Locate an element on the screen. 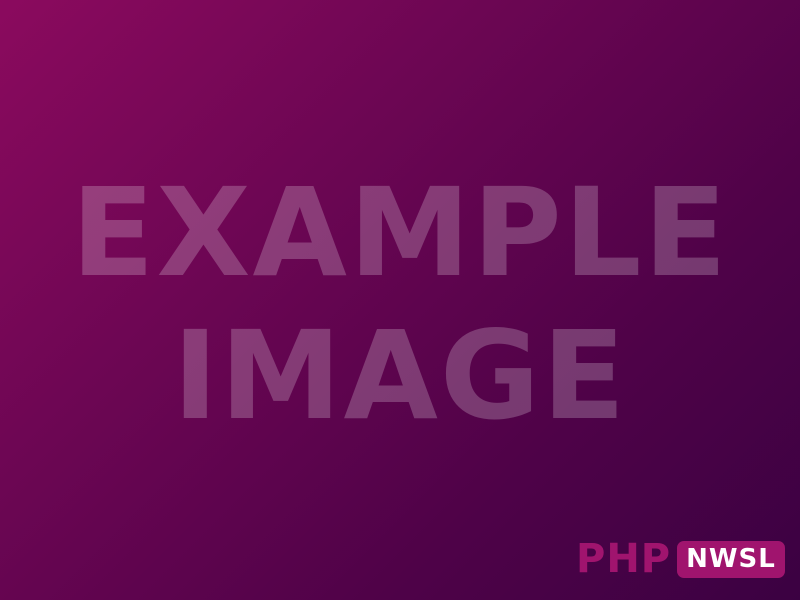 This screenshot has height=600, width=800. brand-logo: PHP NWSL is located at coordinates (680, 559).